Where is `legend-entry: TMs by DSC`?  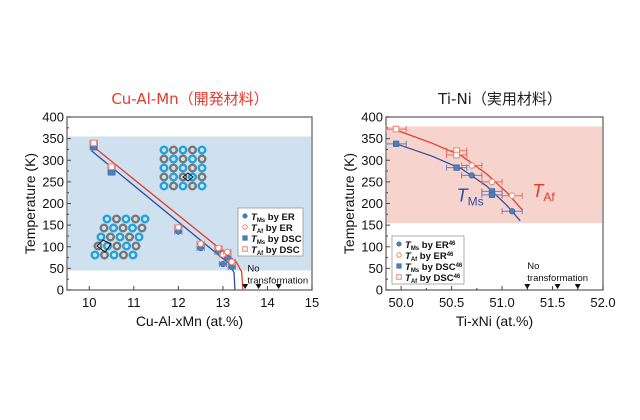
legend-entry: TMs by DSC is located at coordinates (276, 240).